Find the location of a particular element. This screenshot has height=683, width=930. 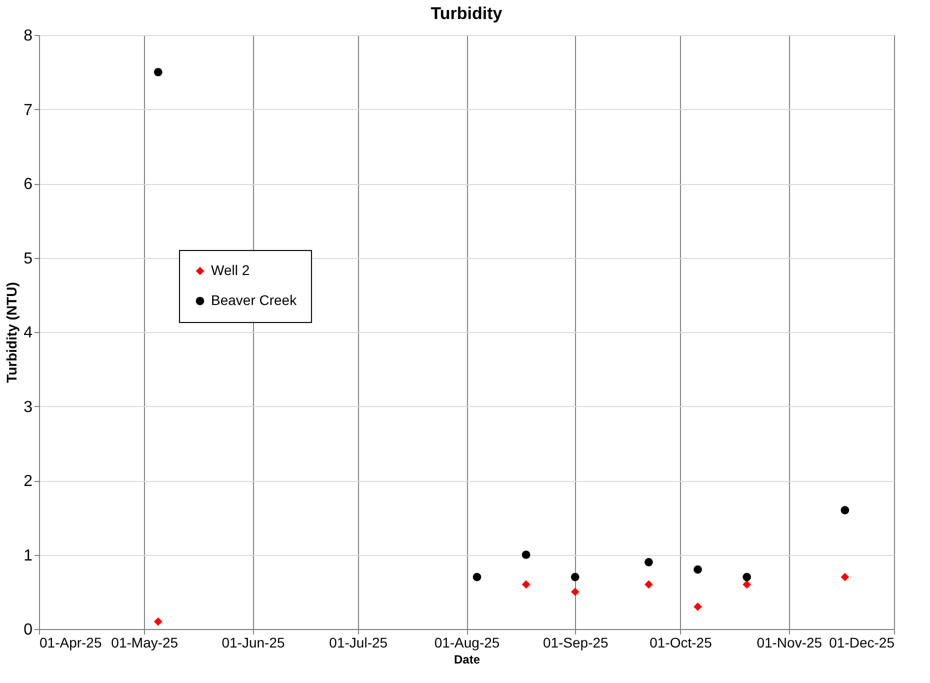

x-tick-label: 01-Apr-25 is located at coordinates (71, 642).